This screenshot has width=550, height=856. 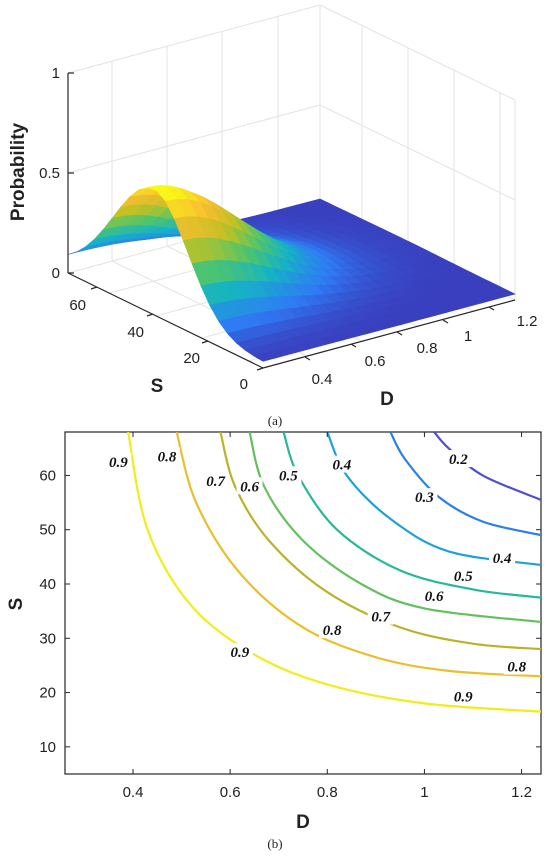 I want to click on surface-z-tick: 0, so click(x=56, y=273).